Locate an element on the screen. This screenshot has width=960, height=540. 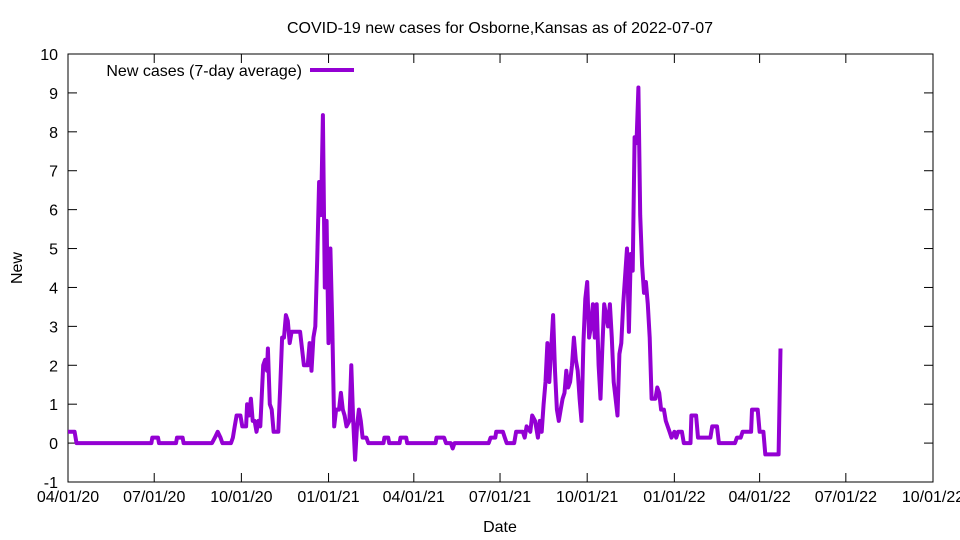
x-tick-label: 01/01/22 is located at coordinates (674, 497).